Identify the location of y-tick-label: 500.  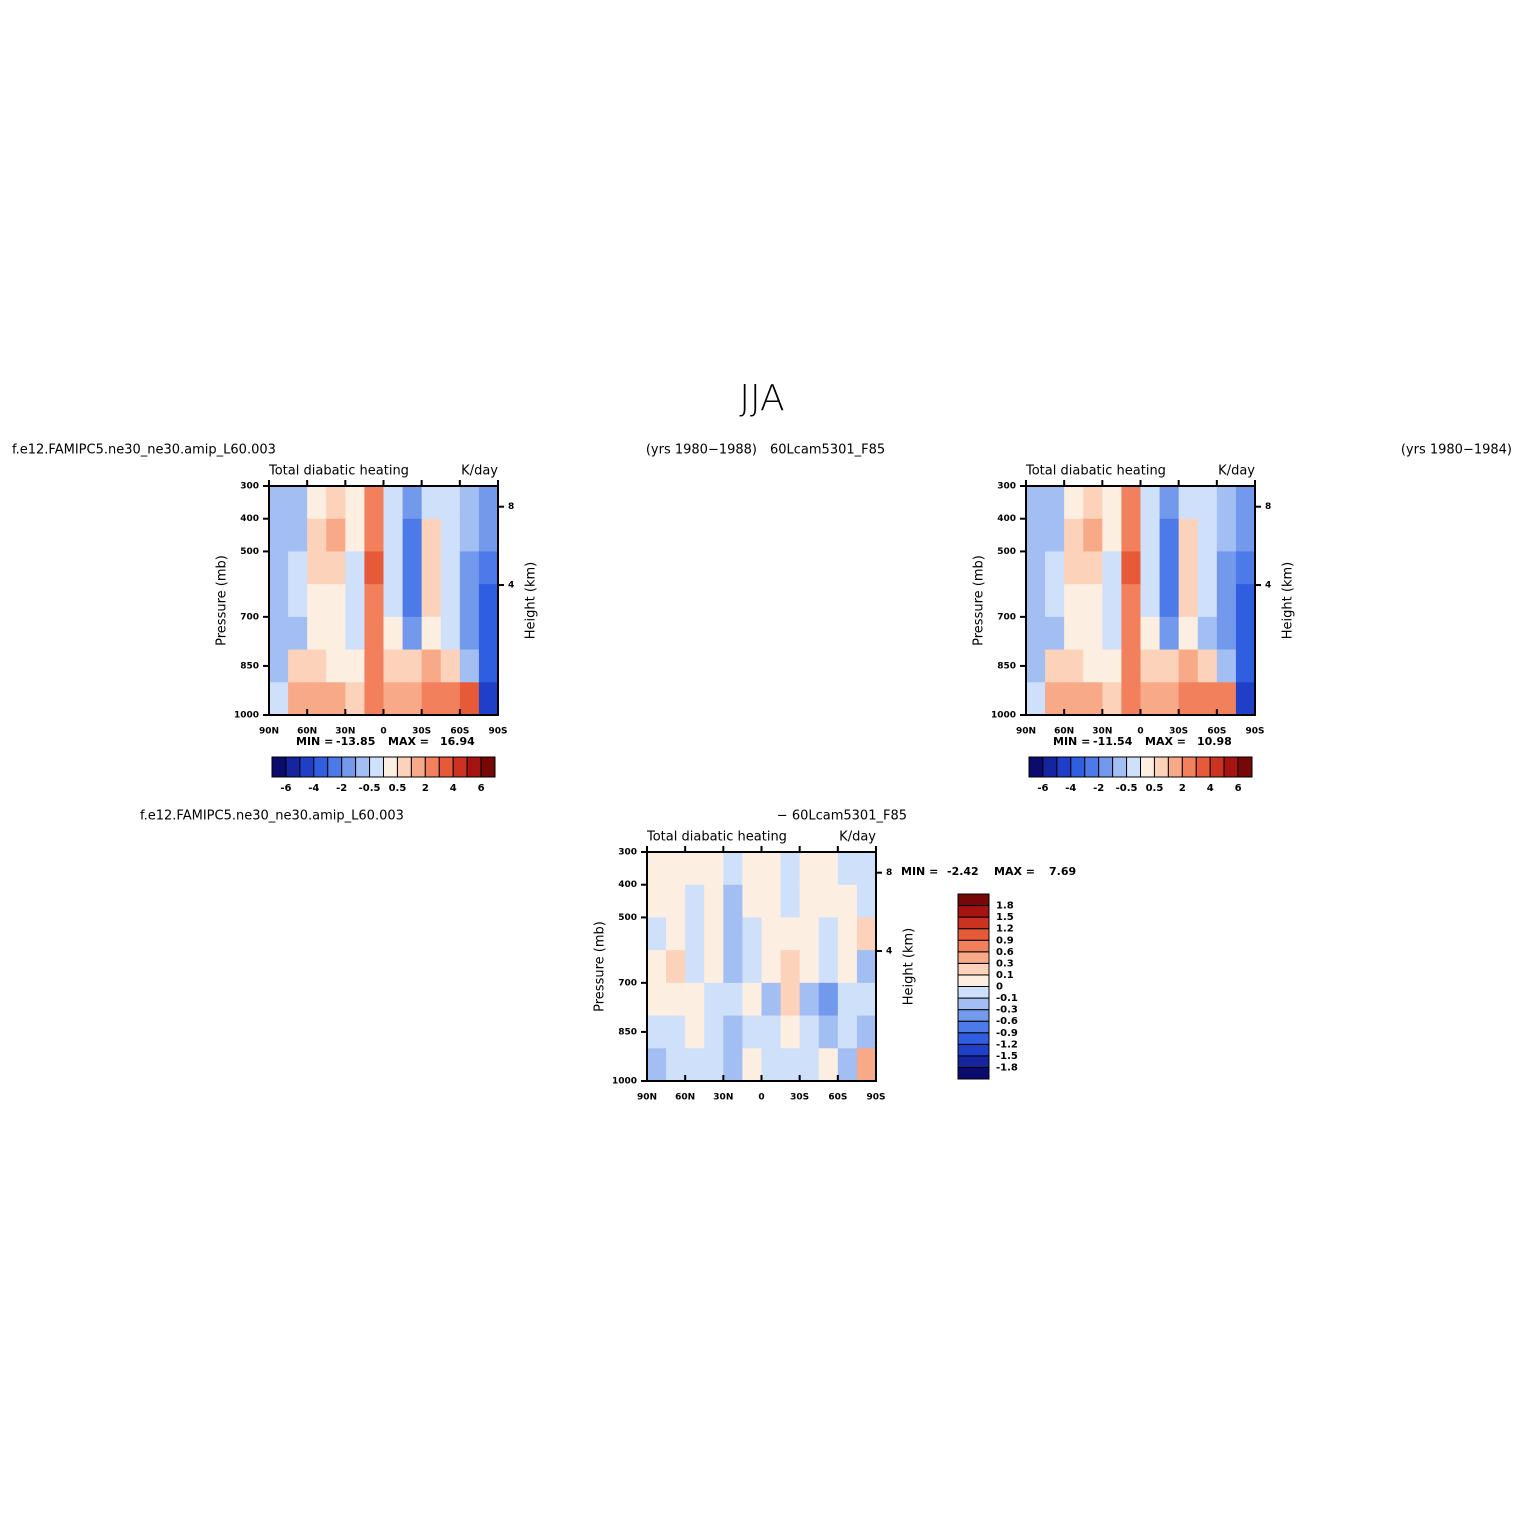
(1006, 552).